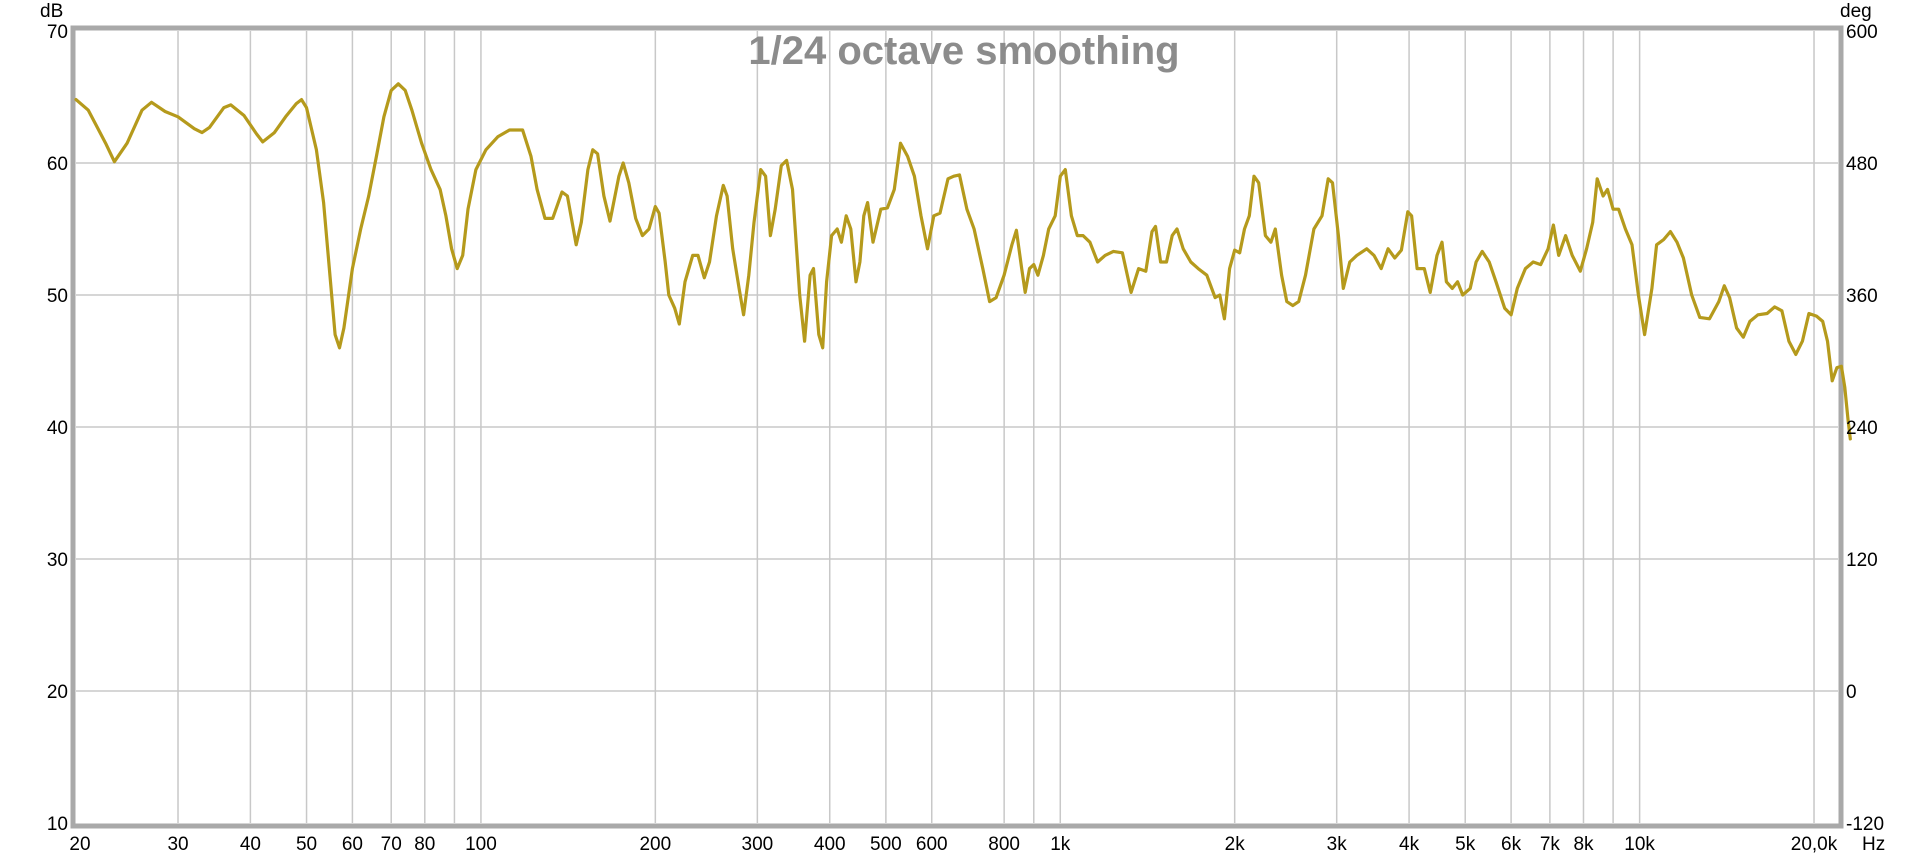 Image resolution: width=1920 pixels, height=861 pixels. I want to click on y-left-tick-label: 10, so click(57, 824).